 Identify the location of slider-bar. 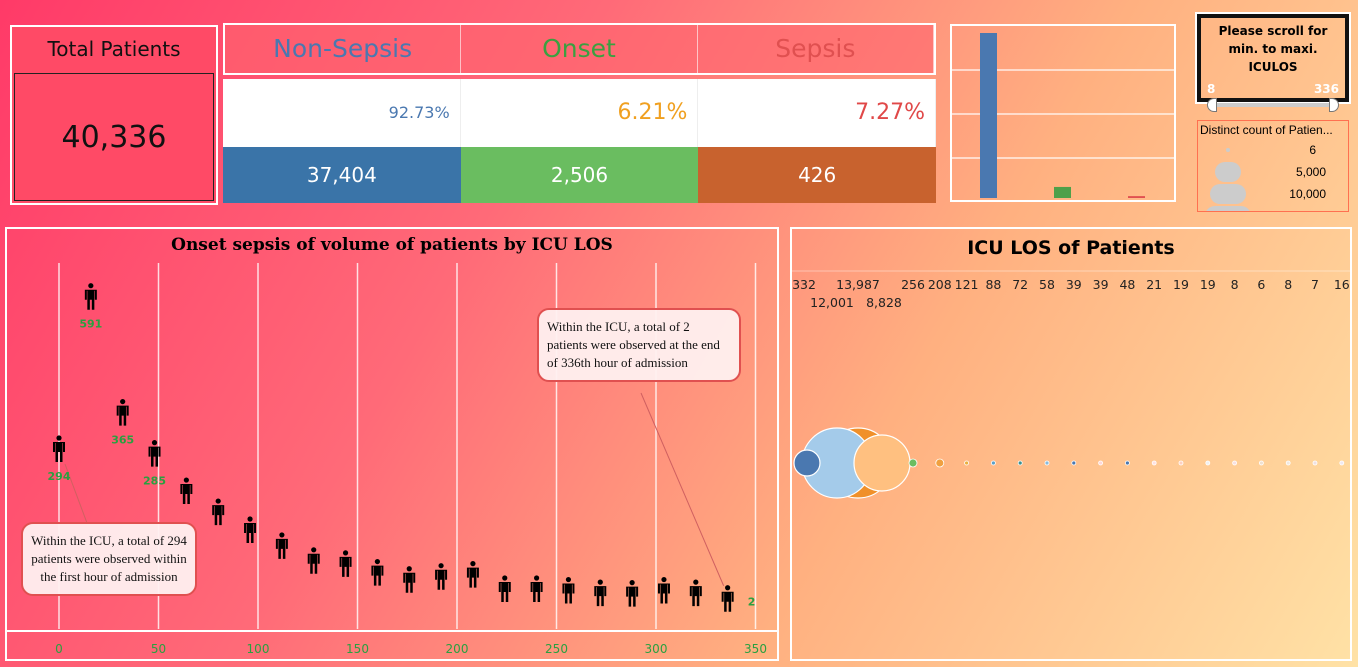
(1273, 105).